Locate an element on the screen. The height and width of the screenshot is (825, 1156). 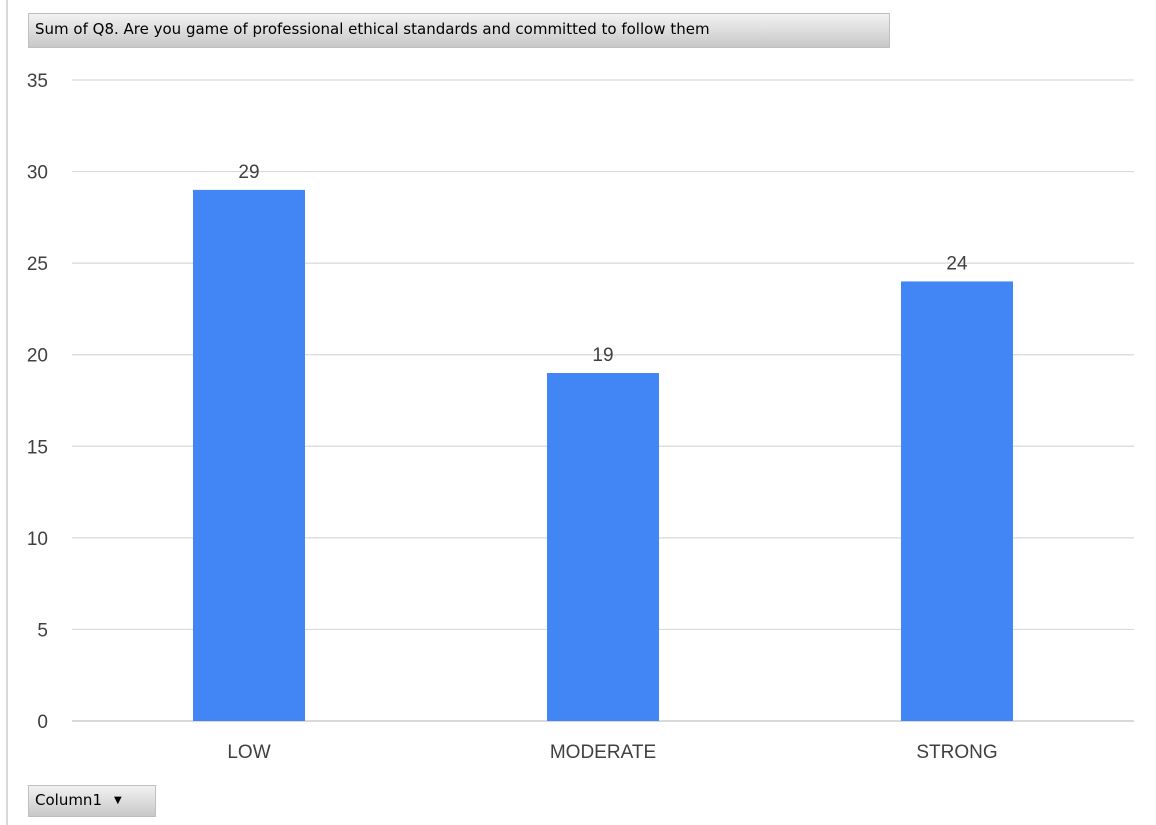
y-tick-label: 20 is located at coordinates (37, 356).